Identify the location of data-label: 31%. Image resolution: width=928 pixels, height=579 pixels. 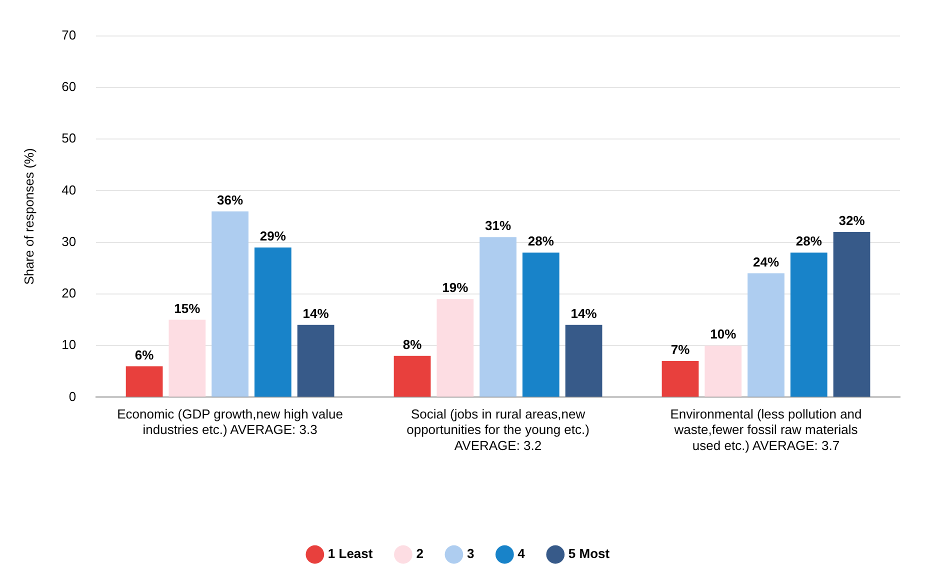
(498, 226).